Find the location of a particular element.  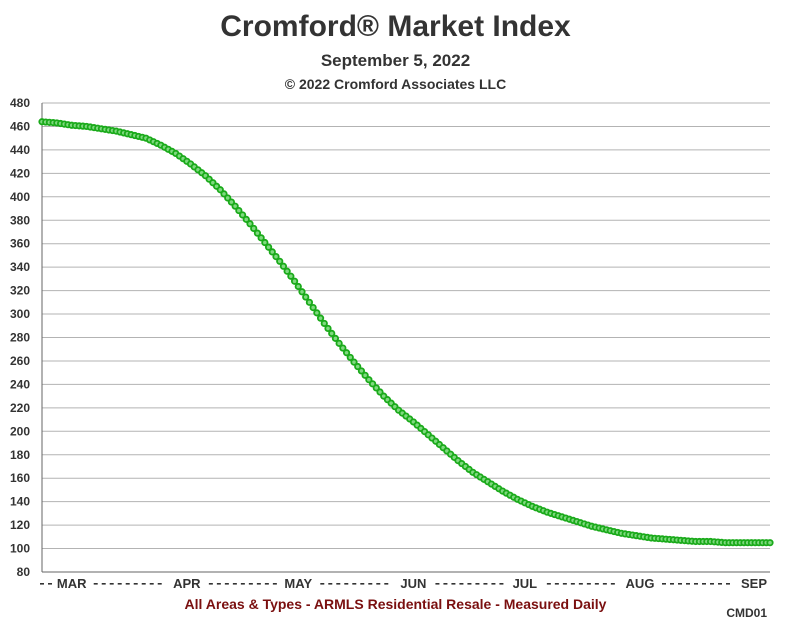

x-tick-label: SEP is located at coordinates (754, 583).